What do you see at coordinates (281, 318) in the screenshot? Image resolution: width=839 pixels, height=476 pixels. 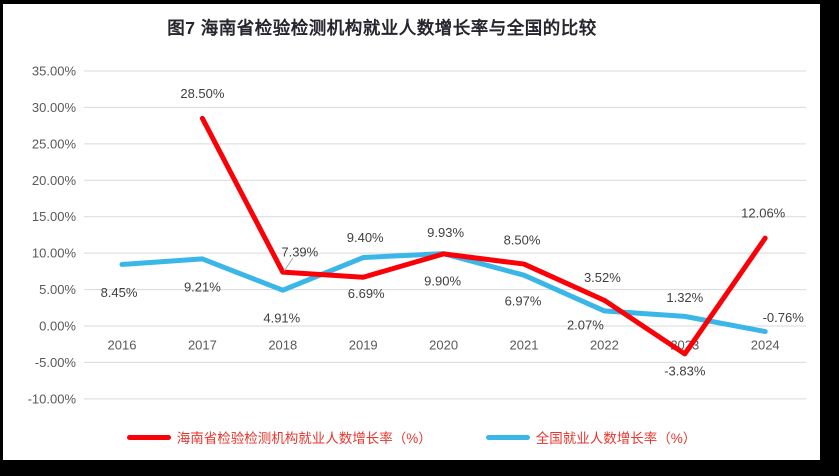 I see `data-label: 4.91%` at bounding box center [281, 318].